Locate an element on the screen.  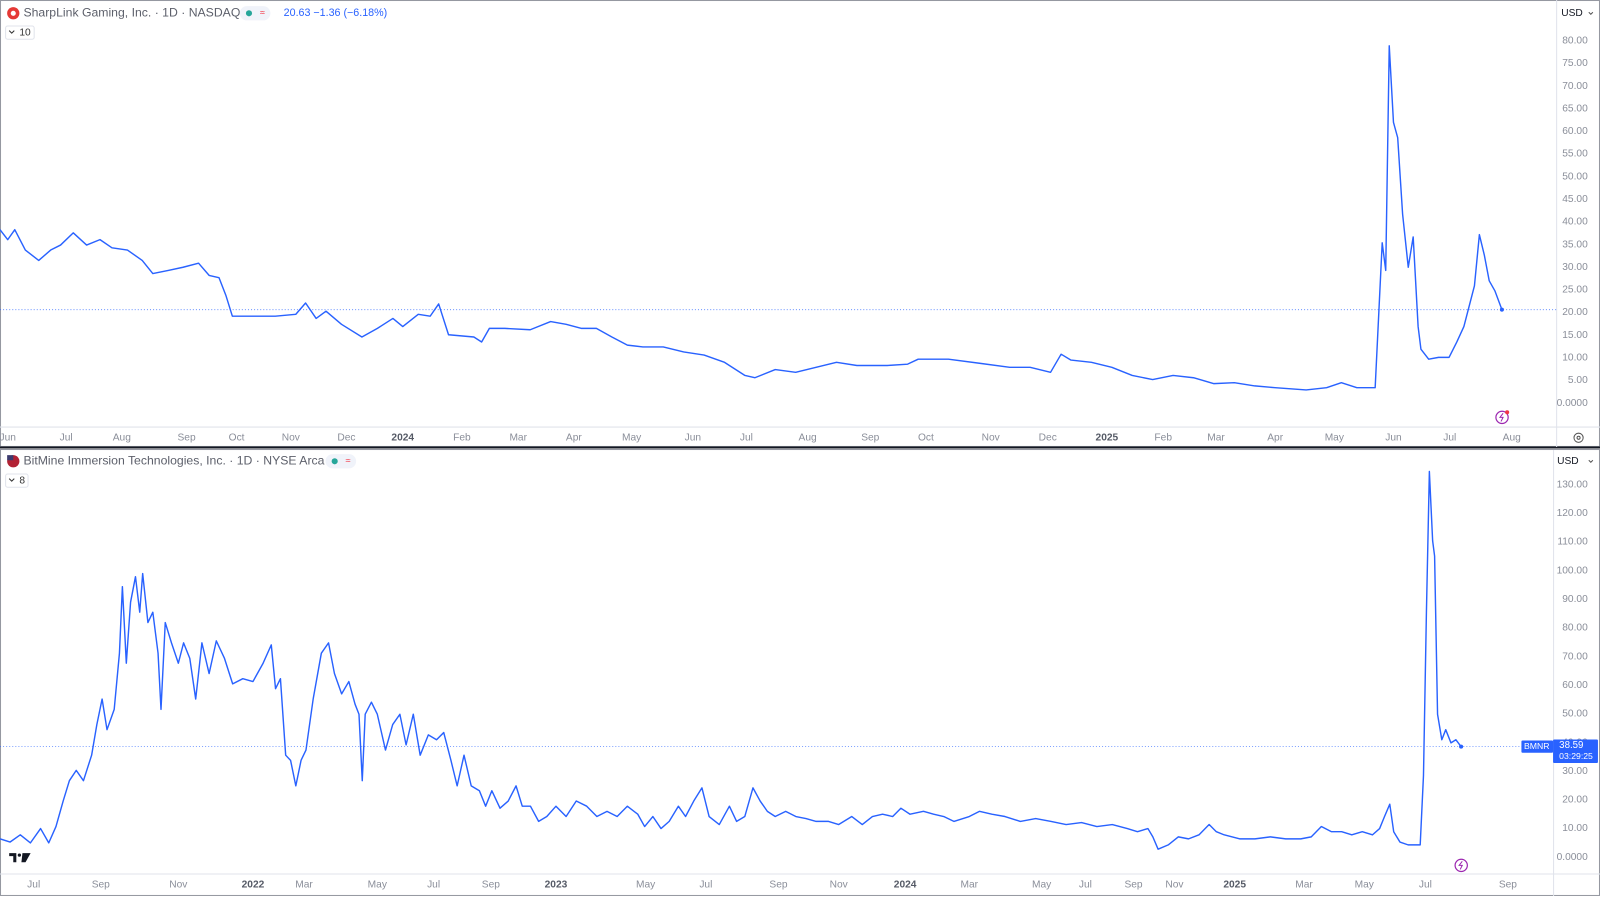
settings-icon-center is located at coordinates (1578, 437).